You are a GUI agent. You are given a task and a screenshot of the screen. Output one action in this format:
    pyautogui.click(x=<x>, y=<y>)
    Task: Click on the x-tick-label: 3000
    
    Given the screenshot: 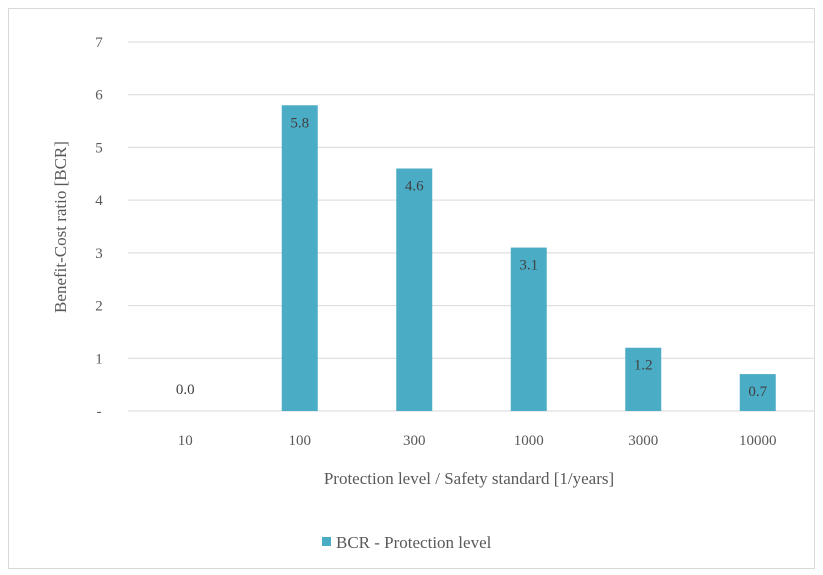 What is the action you would take?
    pyautogui.click(x=643, y=441)
    